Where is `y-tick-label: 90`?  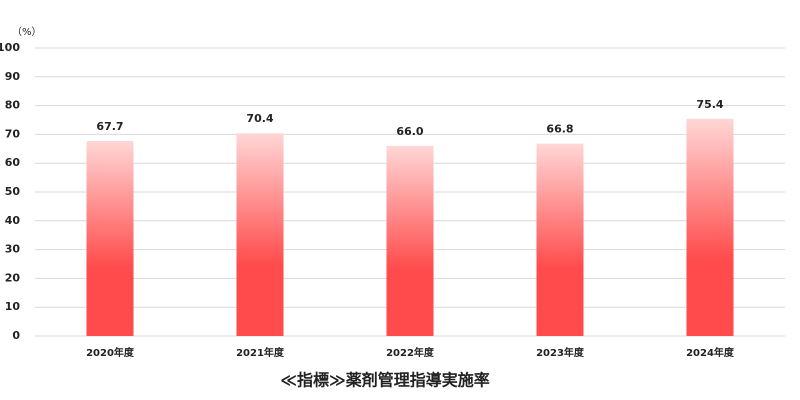
y-tick-label: 90 is located at coordinates (13, 76).